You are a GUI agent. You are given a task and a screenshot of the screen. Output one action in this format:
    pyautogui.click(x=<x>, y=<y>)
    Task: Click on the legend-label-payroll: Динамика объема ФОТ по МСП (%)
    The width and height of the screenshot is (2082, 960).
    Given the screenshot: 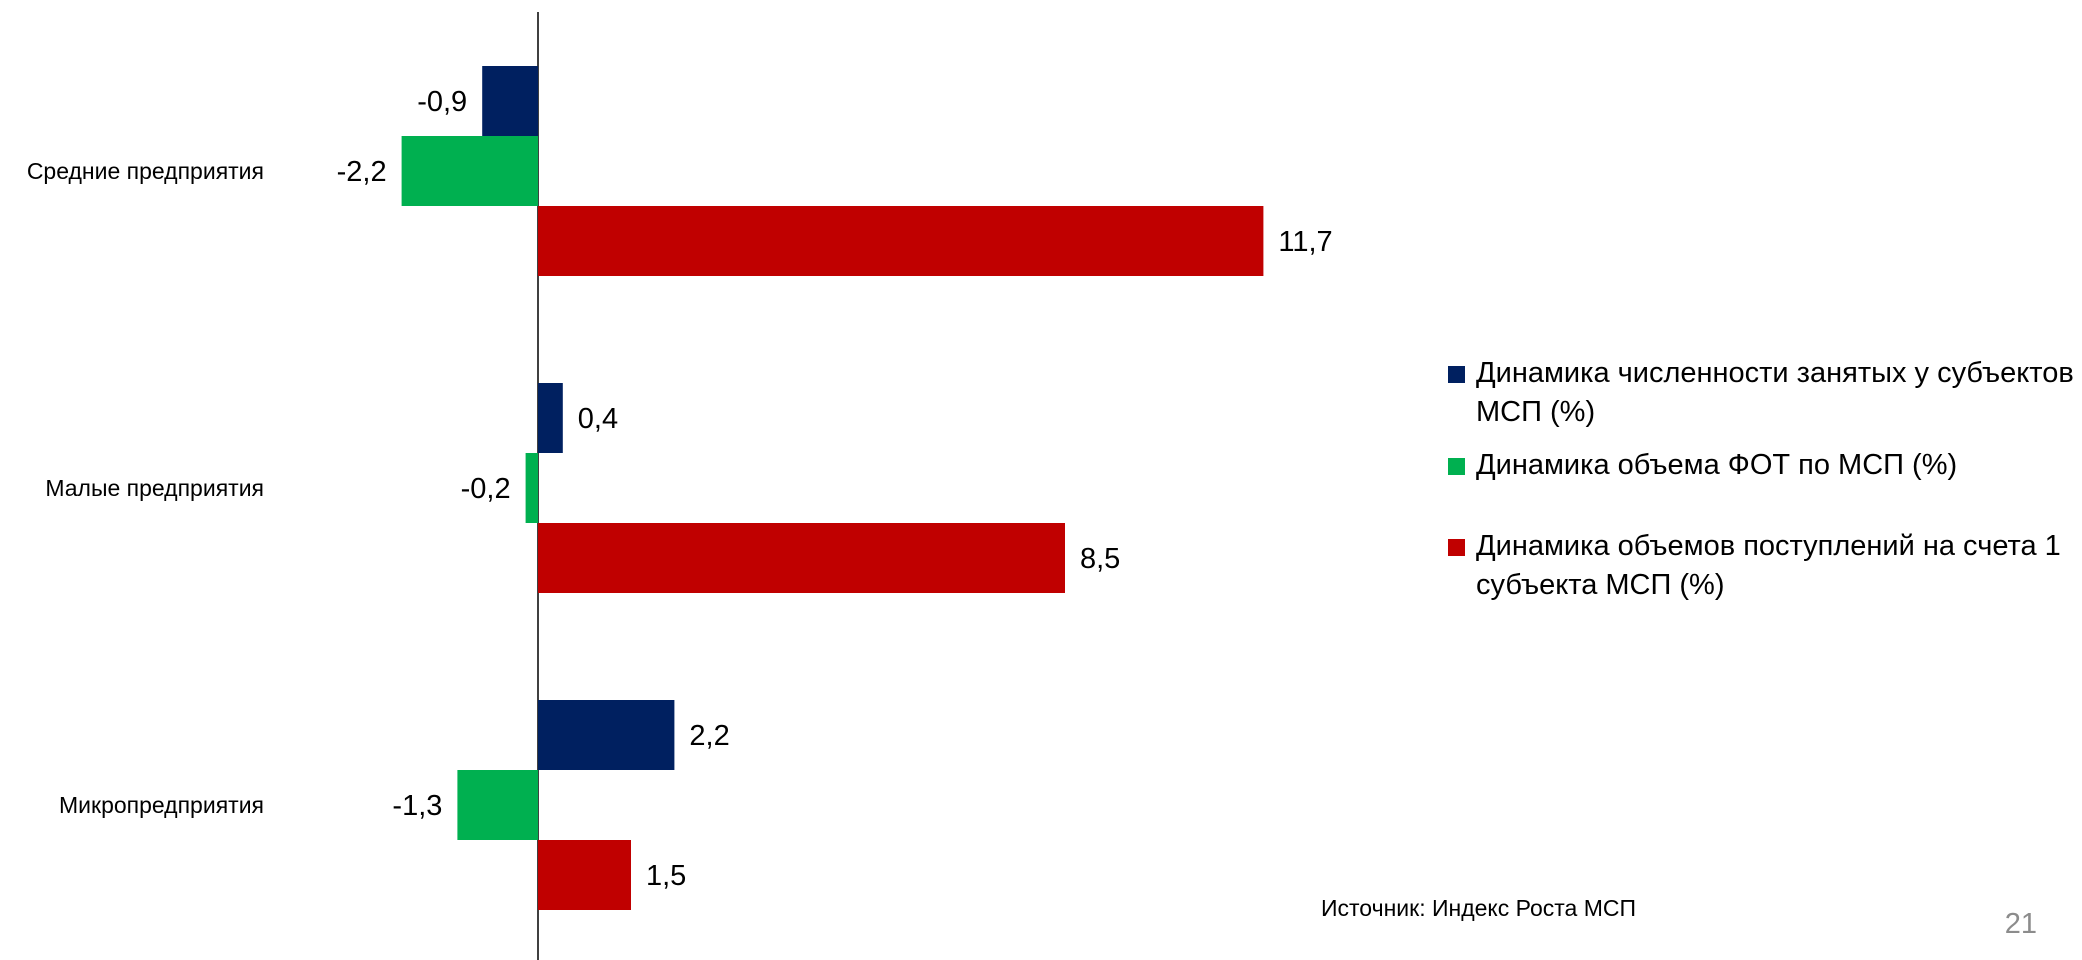 What is the action you would take?
    pyautogui.click(x=1717, y=465)
    